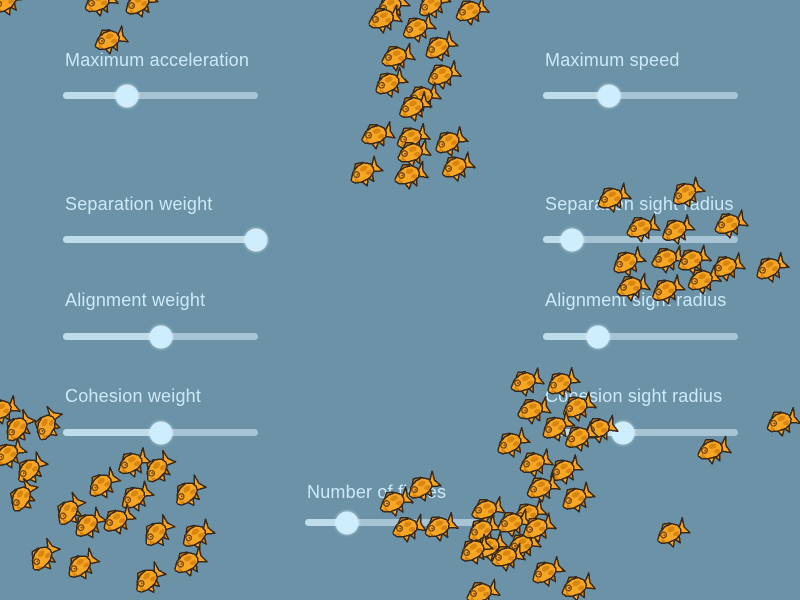  What do you see at coordinates (639, 204) in the screenshot?
I see `slider-label-separation-sight-radius: Separation sight radius` at bounding box center [639, 204].